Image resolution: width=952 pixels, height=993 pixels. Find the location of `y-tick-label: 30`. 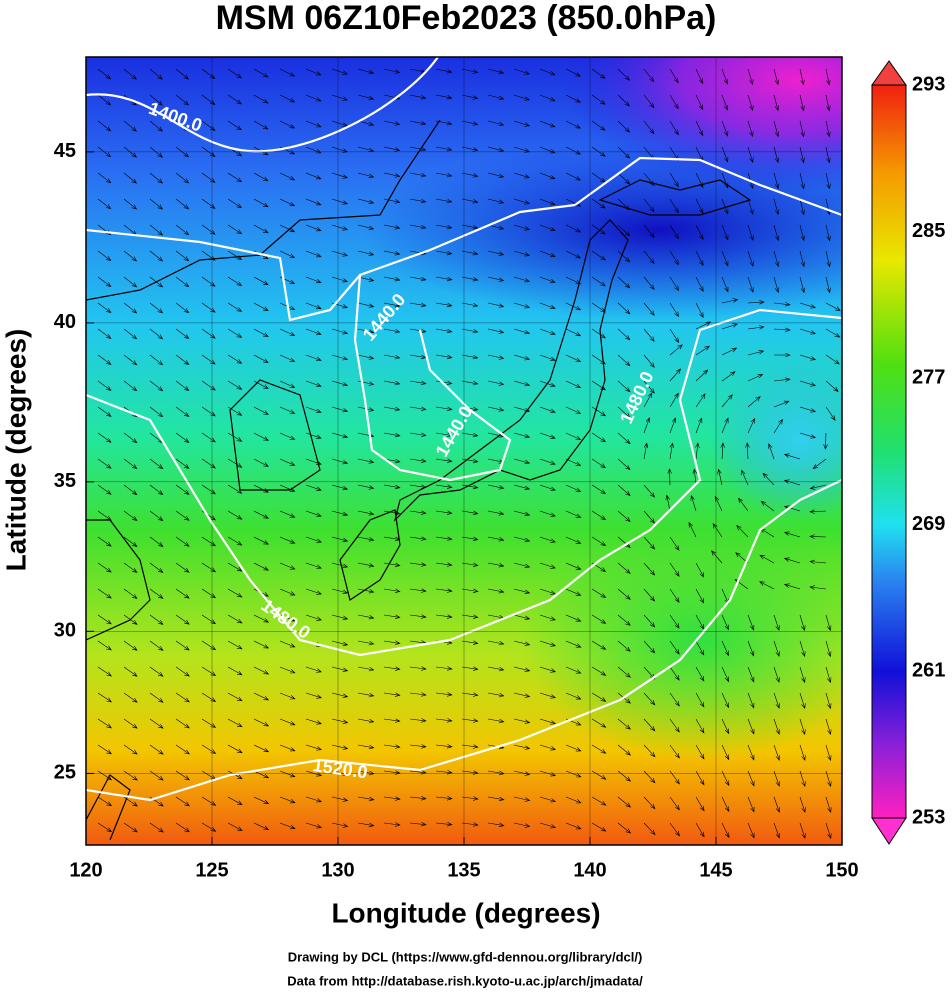

y-tick-label: 30 is located at coordinates (65, 631).